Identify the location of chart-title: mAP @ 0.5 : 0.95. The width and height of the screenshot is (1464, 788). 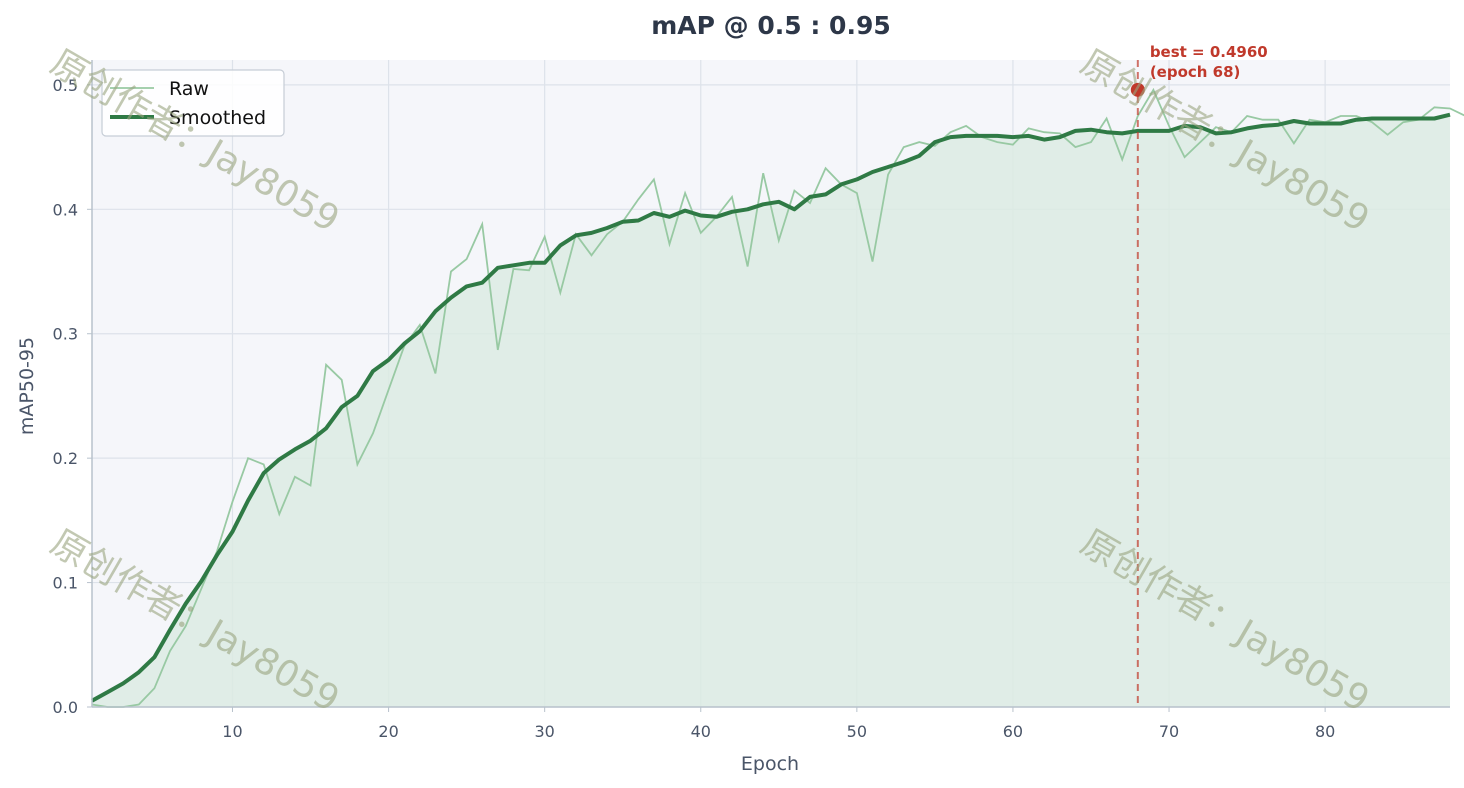
(771, 25).